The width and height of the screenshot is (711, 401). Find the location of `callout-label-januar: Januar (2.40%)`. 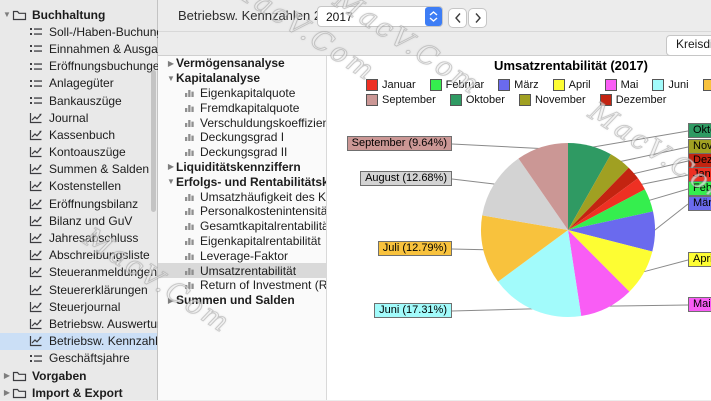

callout-label-januar: Januar (2.40%) is located at coordinates (699, 174).